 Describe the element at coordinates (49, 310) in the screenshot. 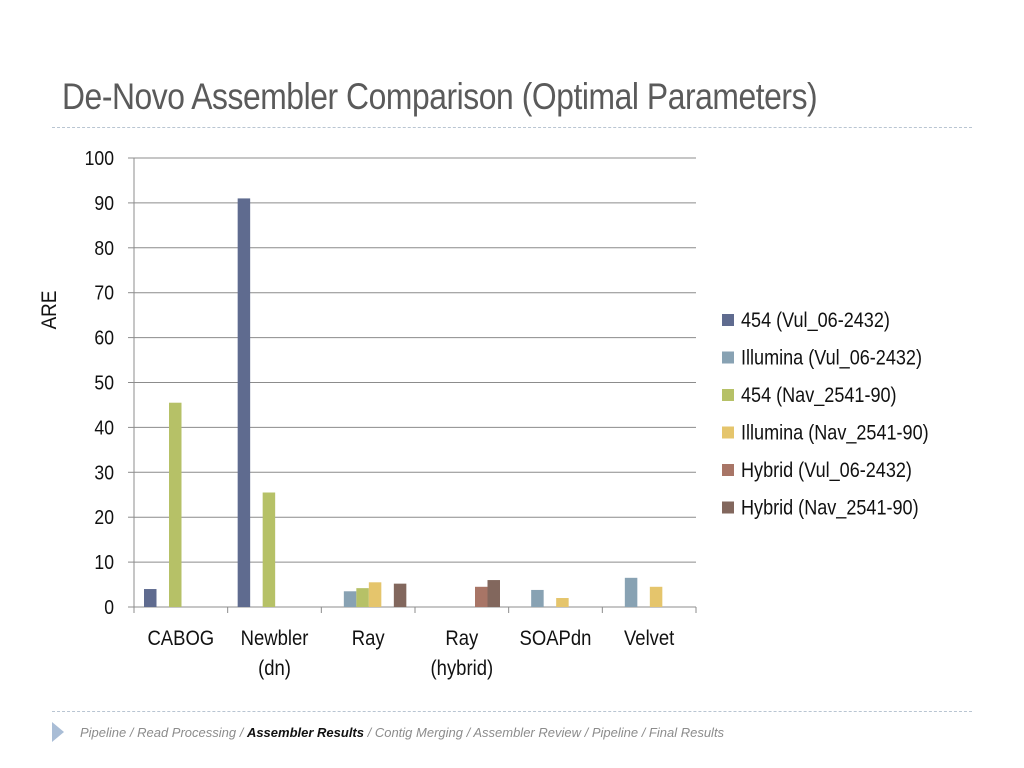

I see `y-axis-title: ARE` at that location.